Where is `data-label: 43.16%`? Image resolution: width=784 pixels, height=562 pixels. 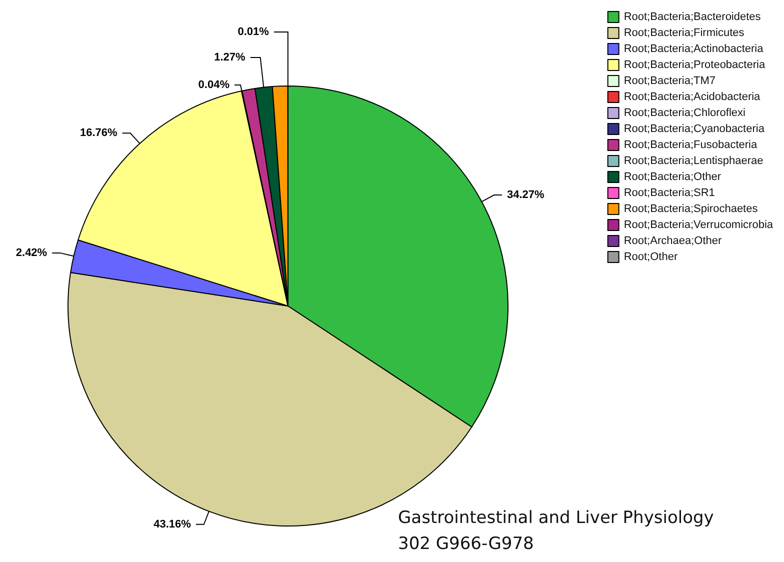 data-label: 43.16% is located at coordinates (173, 524).